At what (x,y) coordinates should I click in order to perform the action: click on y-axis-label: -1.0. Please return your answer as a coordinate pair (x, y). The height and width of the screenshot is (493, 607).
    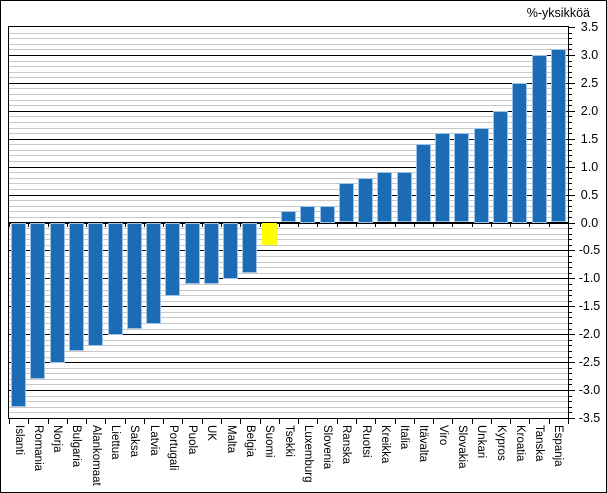
    Looking at the image, I should click on (589, 278).